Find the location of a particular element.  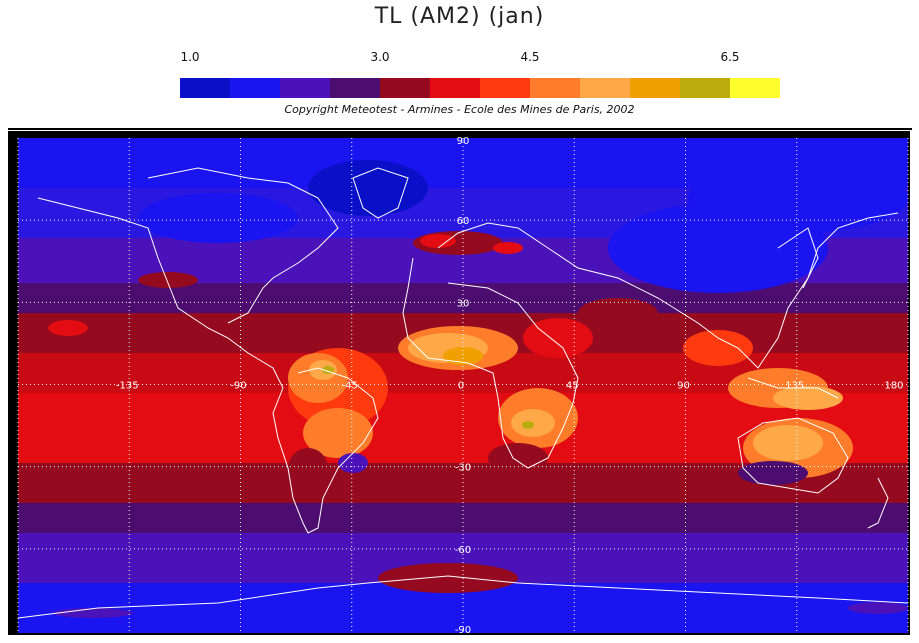

colorbar-tick-label: 1.0 is located at coordinates (190, 57).